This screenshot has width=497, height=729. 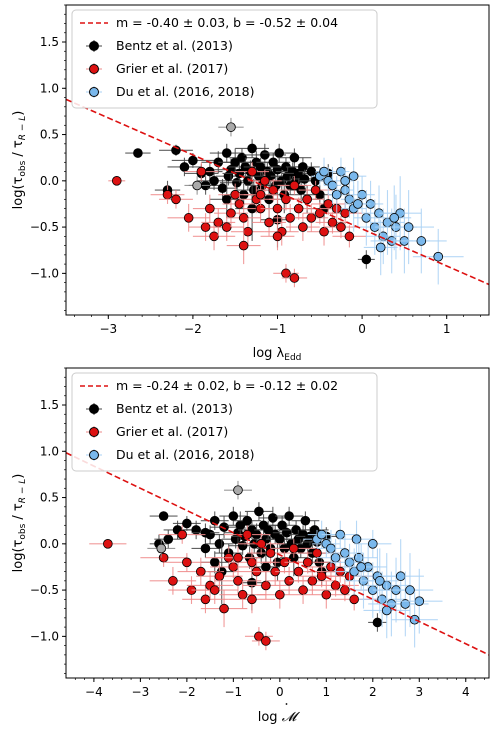 What do you see at coordinates (233, 692) in the screenshot?
I see `x-tick-label-1-3: −1` at bounding box center [233, 692].